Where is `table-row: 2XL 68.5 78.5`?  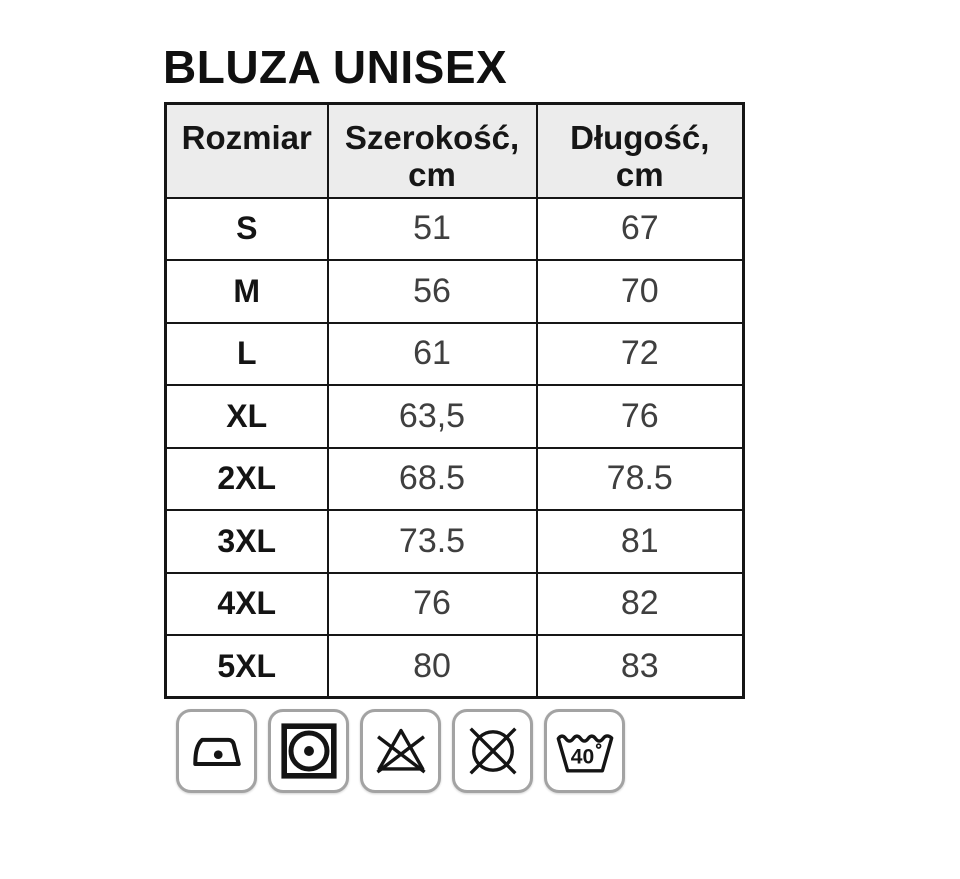 table-row: 2XL 68.5 78.5 is located at coordinates (454, 478).